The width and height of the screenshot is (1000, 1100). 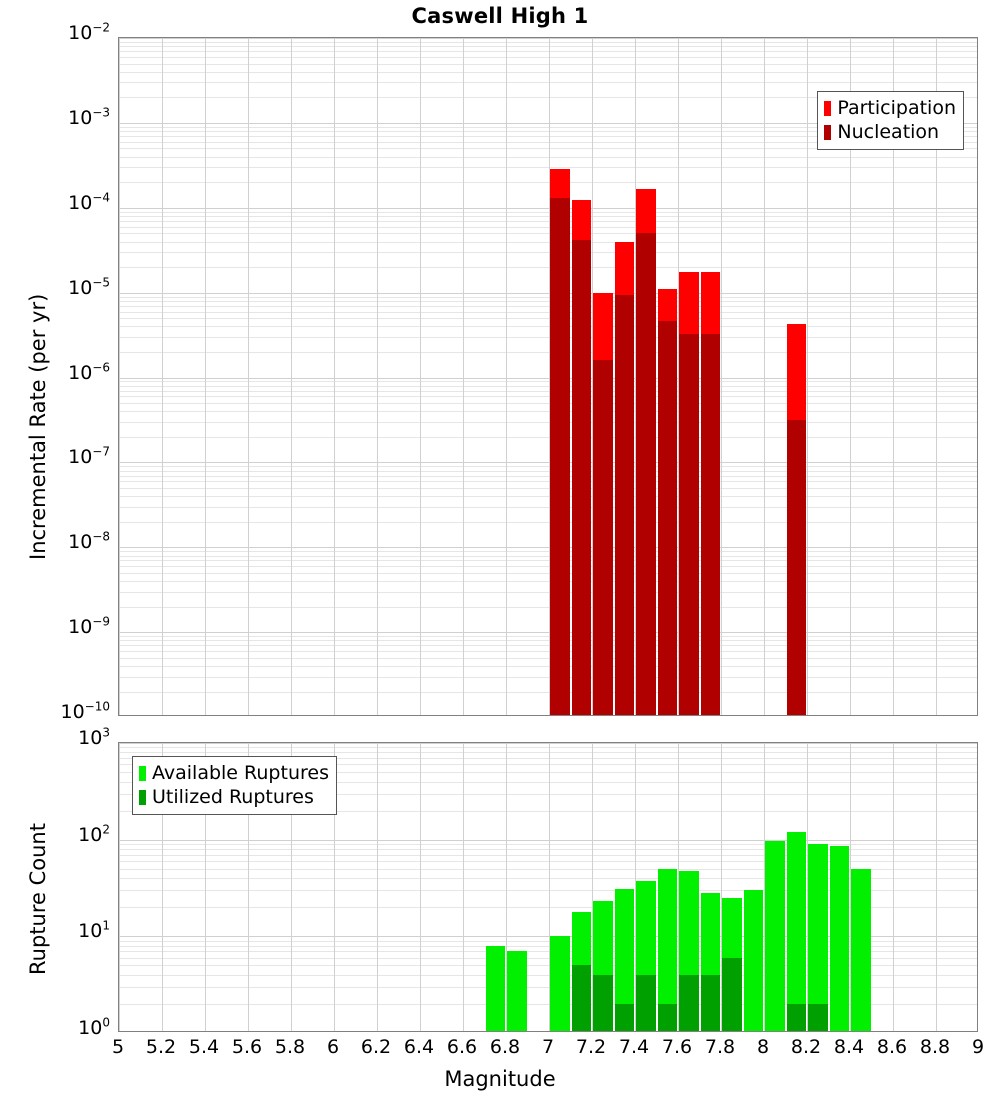 What do you see at coordinates (89, 287) in the screenshot?
I see `y-tick-label: 10⁻⁵` at bounding box center [89, 287].